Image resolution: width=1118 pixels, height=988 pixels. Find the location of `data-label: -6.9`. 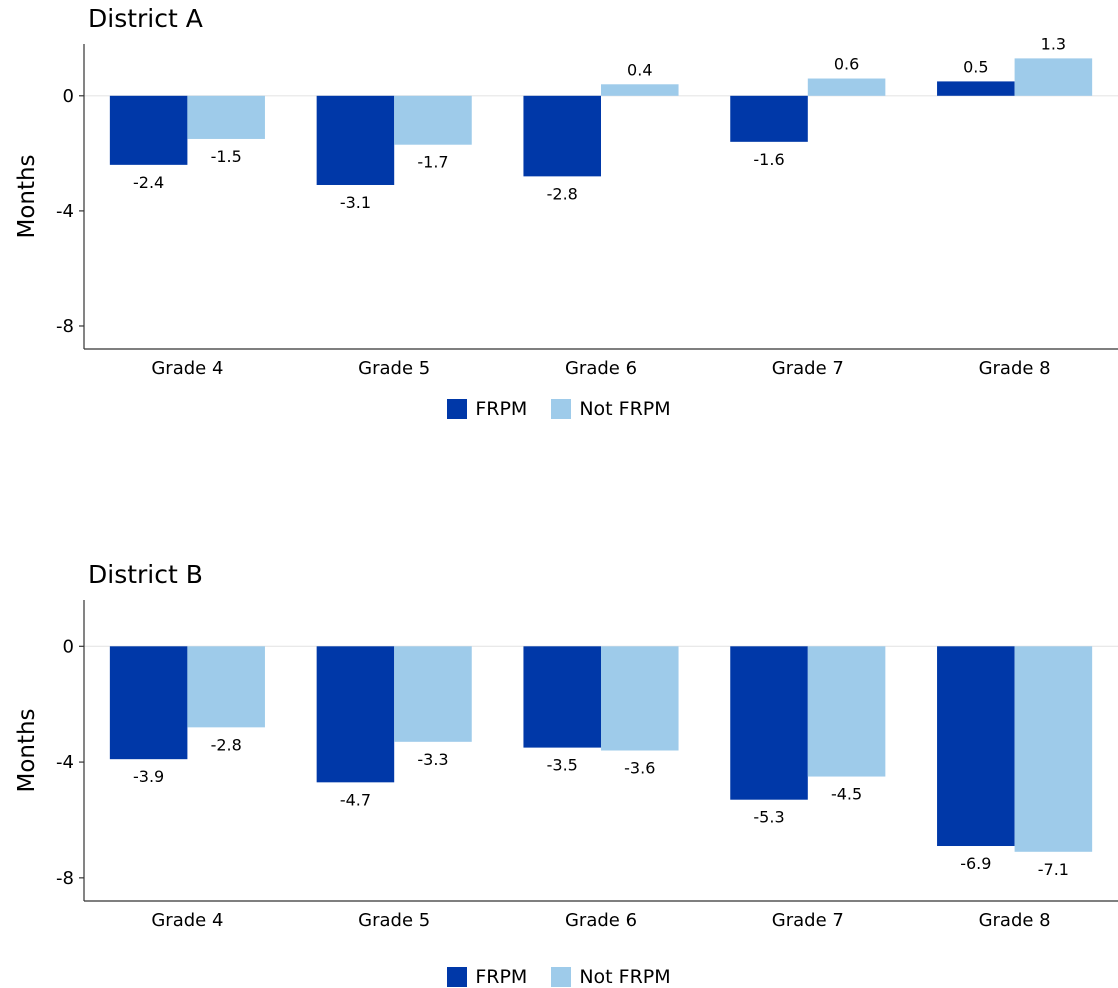

data-label: -6.9 is located at coordinates (975, 863).